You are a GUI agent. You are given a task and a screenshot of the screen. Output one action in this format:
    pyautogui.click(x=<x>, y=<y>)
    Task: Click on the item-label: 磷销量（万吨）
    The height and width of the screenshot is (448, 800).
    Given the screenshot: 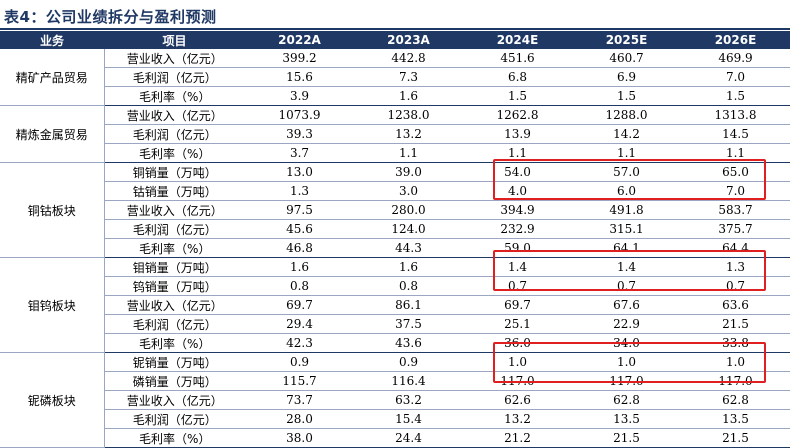 What is the action you would take?
    pyautogui.click(x=174, y=381)
    